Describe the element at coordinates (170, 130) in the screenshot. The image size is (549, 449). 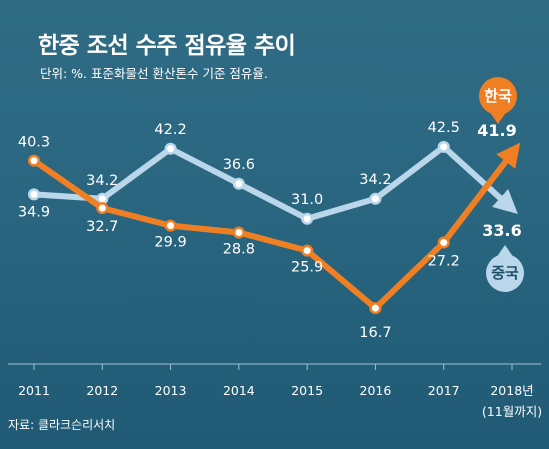
I see `data-label-china: 42.2` at that location.